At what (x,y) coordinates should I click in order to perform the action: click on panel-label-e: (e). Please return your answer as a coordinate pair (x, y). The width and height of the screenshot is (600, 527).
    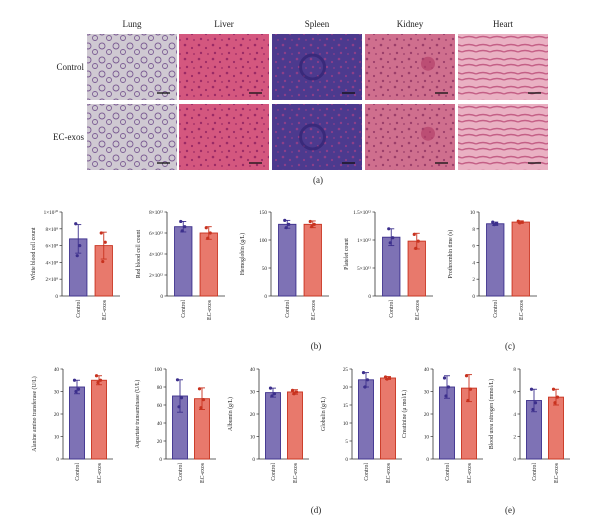
    Looking at the image, I should click on (510, 510).